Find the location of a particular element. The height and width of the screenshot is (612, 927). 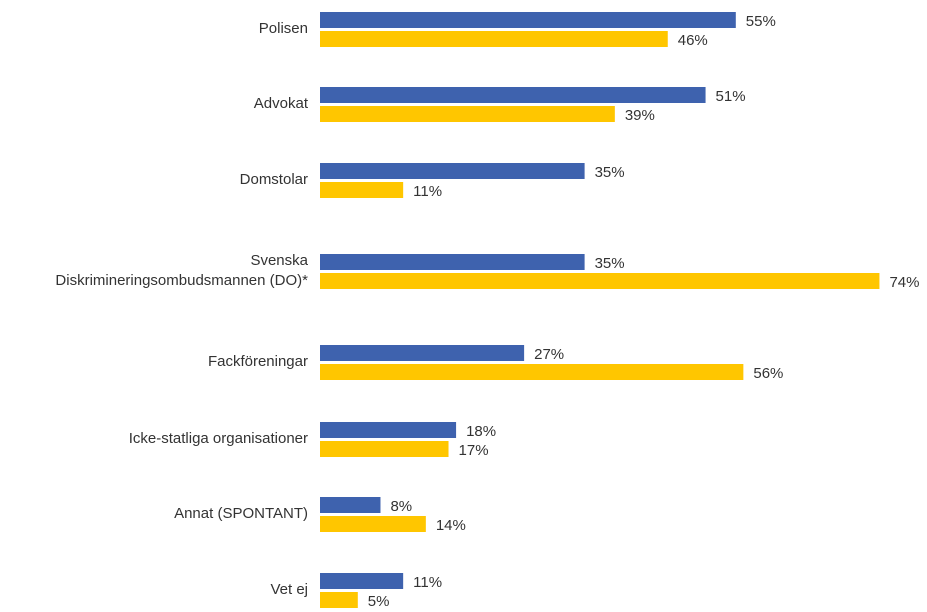

value-label: 27% is located at coordinates (549, 354).